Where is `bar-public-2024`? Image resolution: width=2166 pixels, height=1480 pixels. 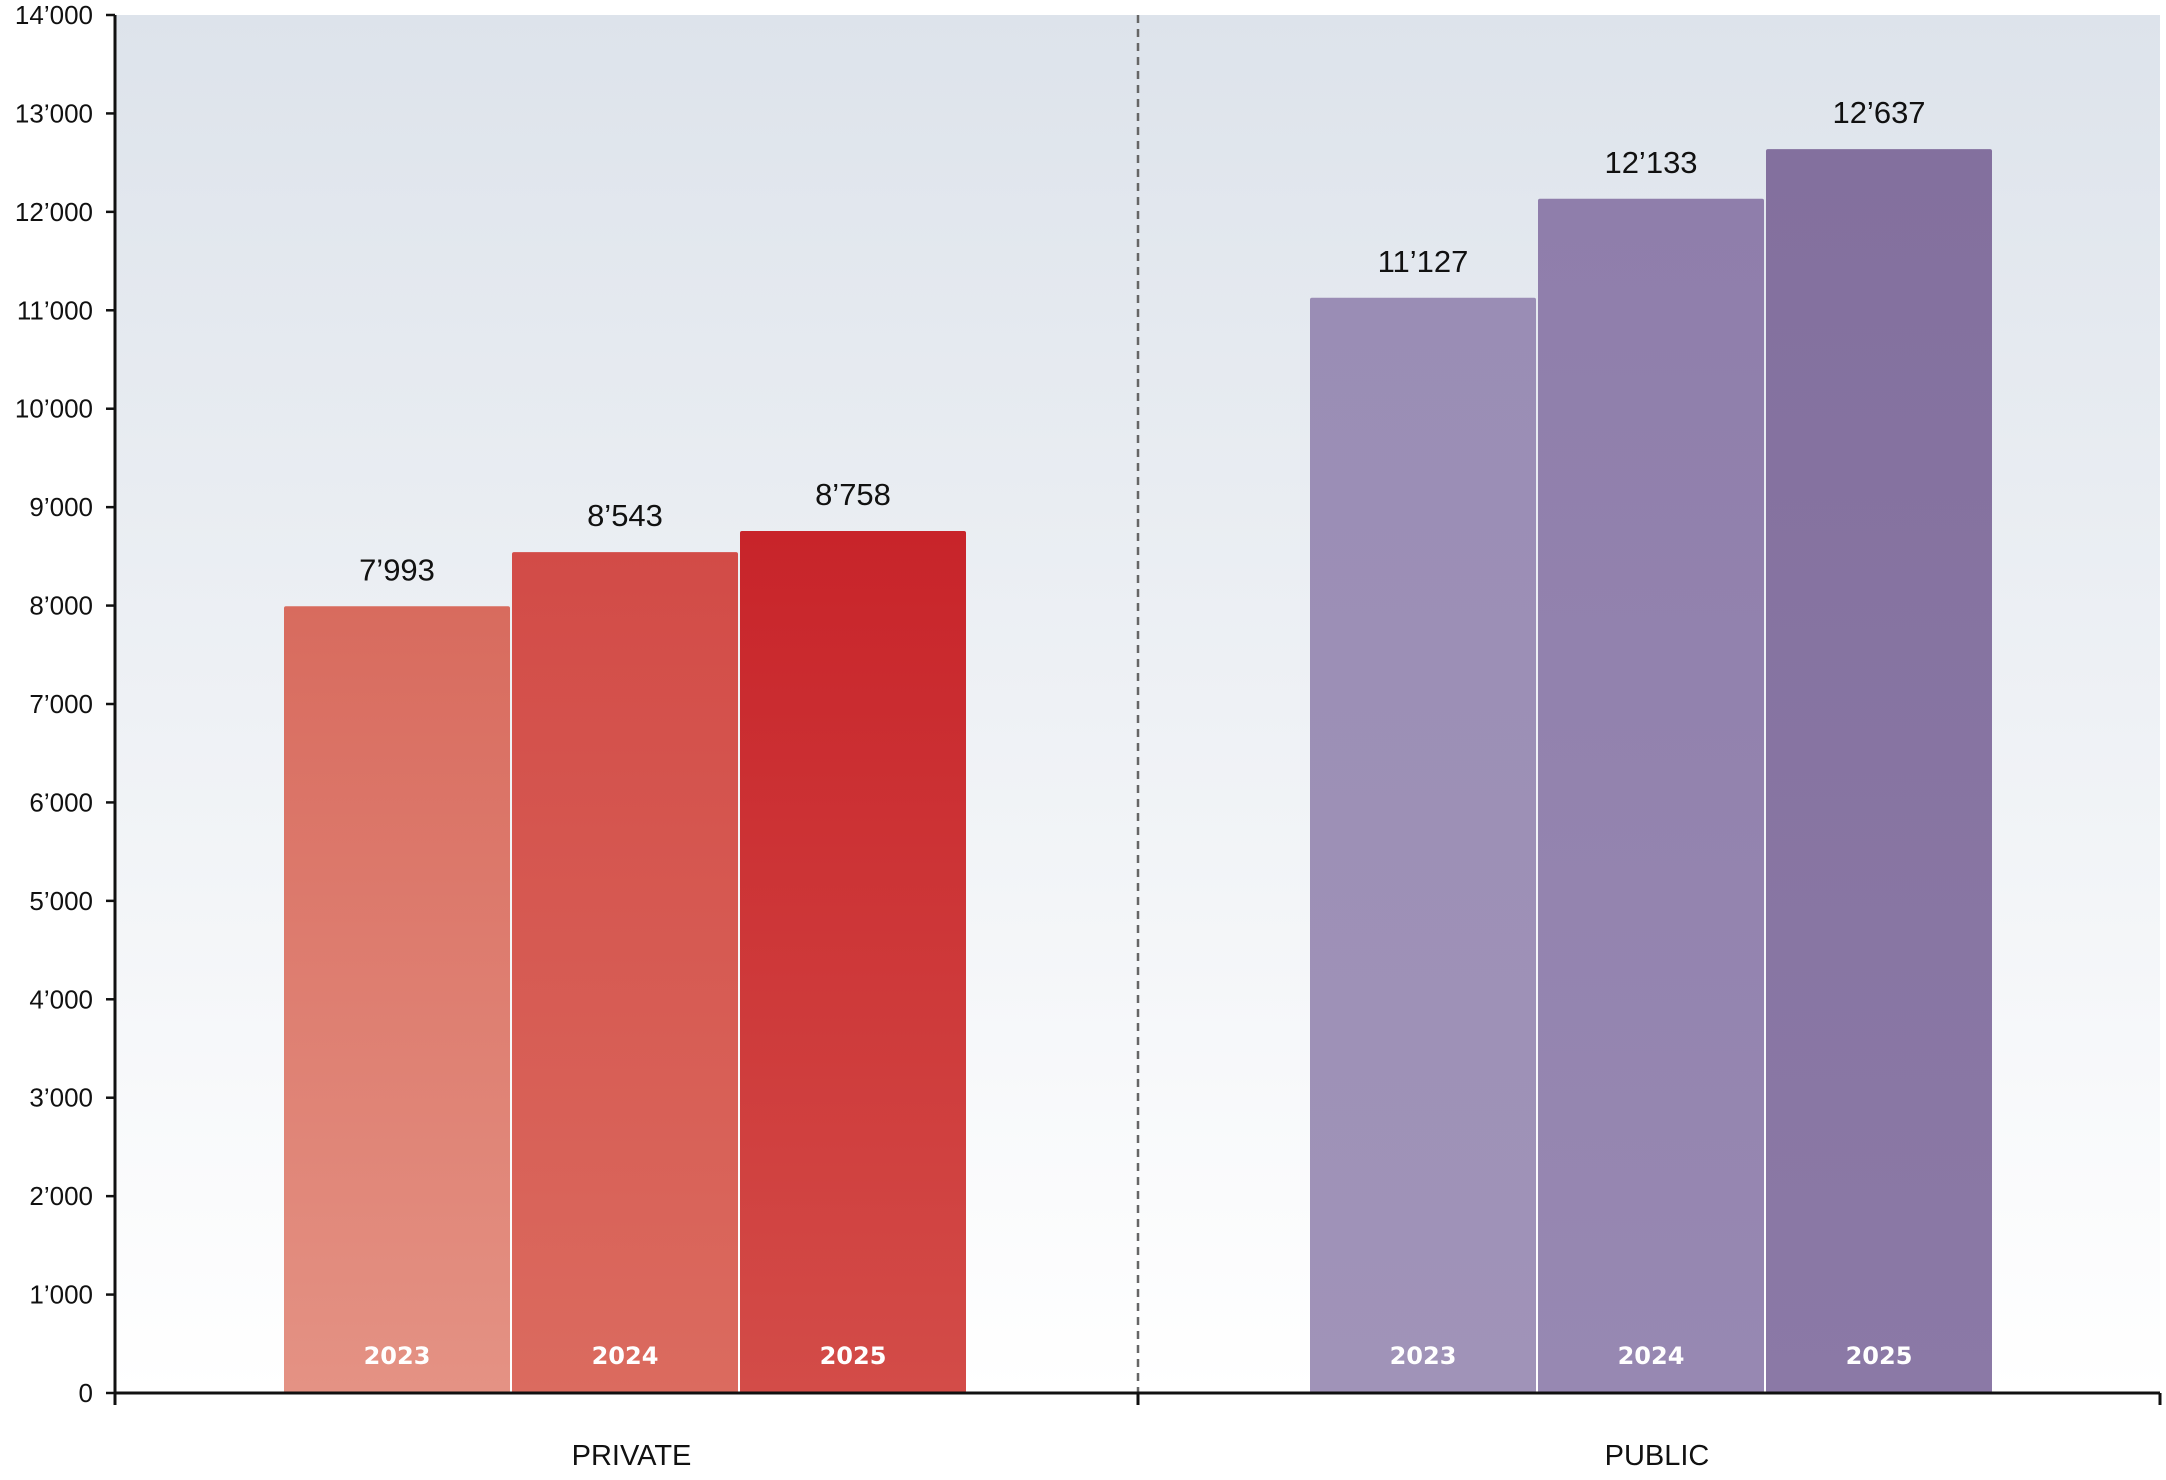
bar-public-2024 is located at coordinates (1651, 796).